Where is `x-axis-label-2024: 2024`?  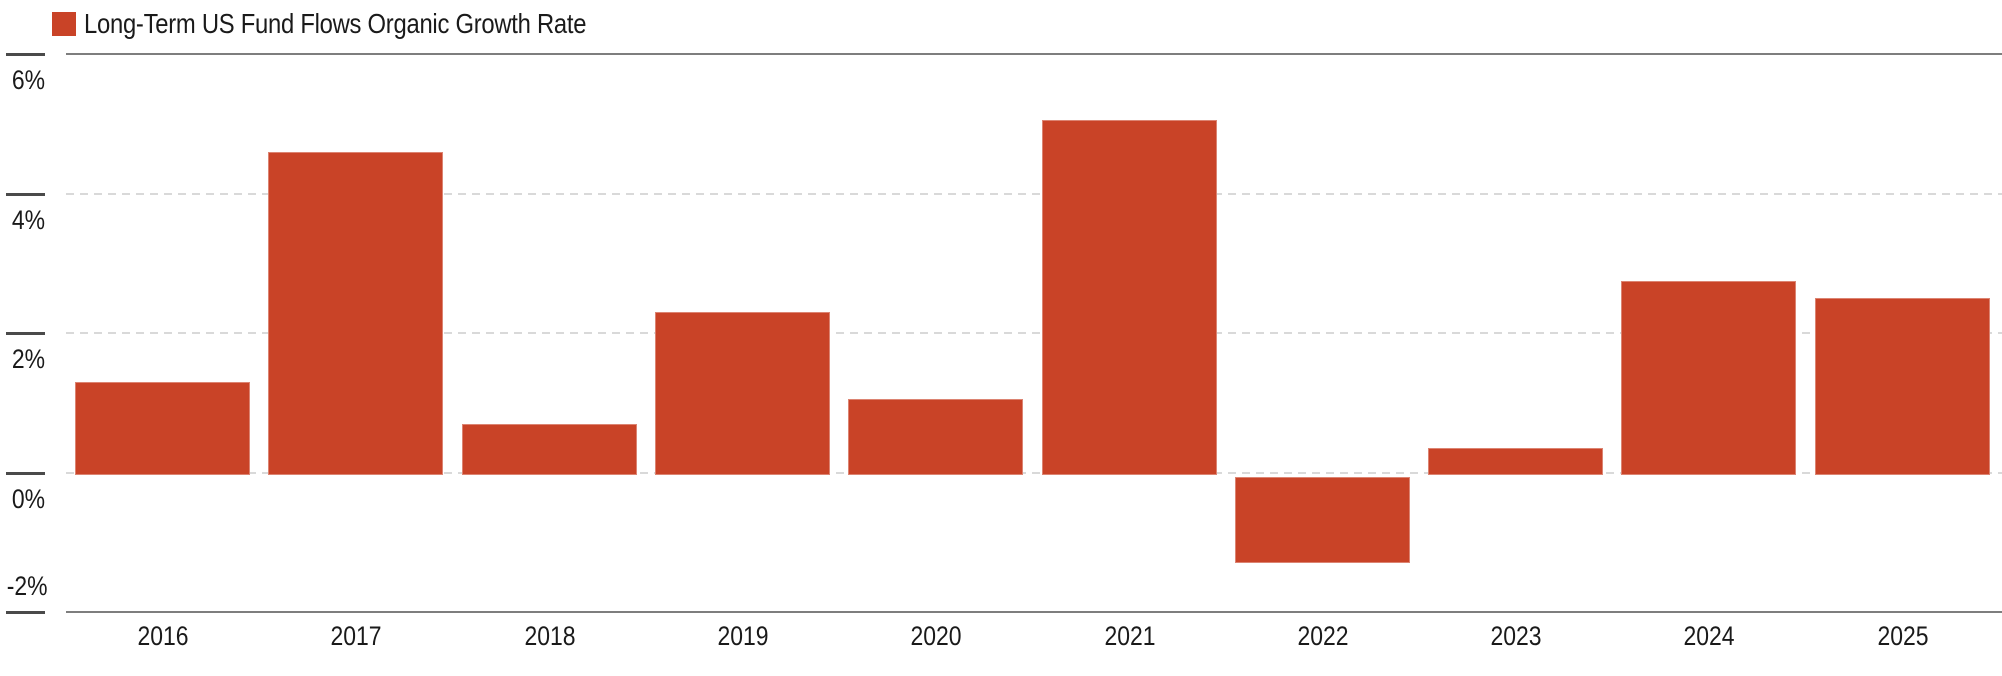
x-axis-label-2024: 2024 is located at coordinates (1709, 636).